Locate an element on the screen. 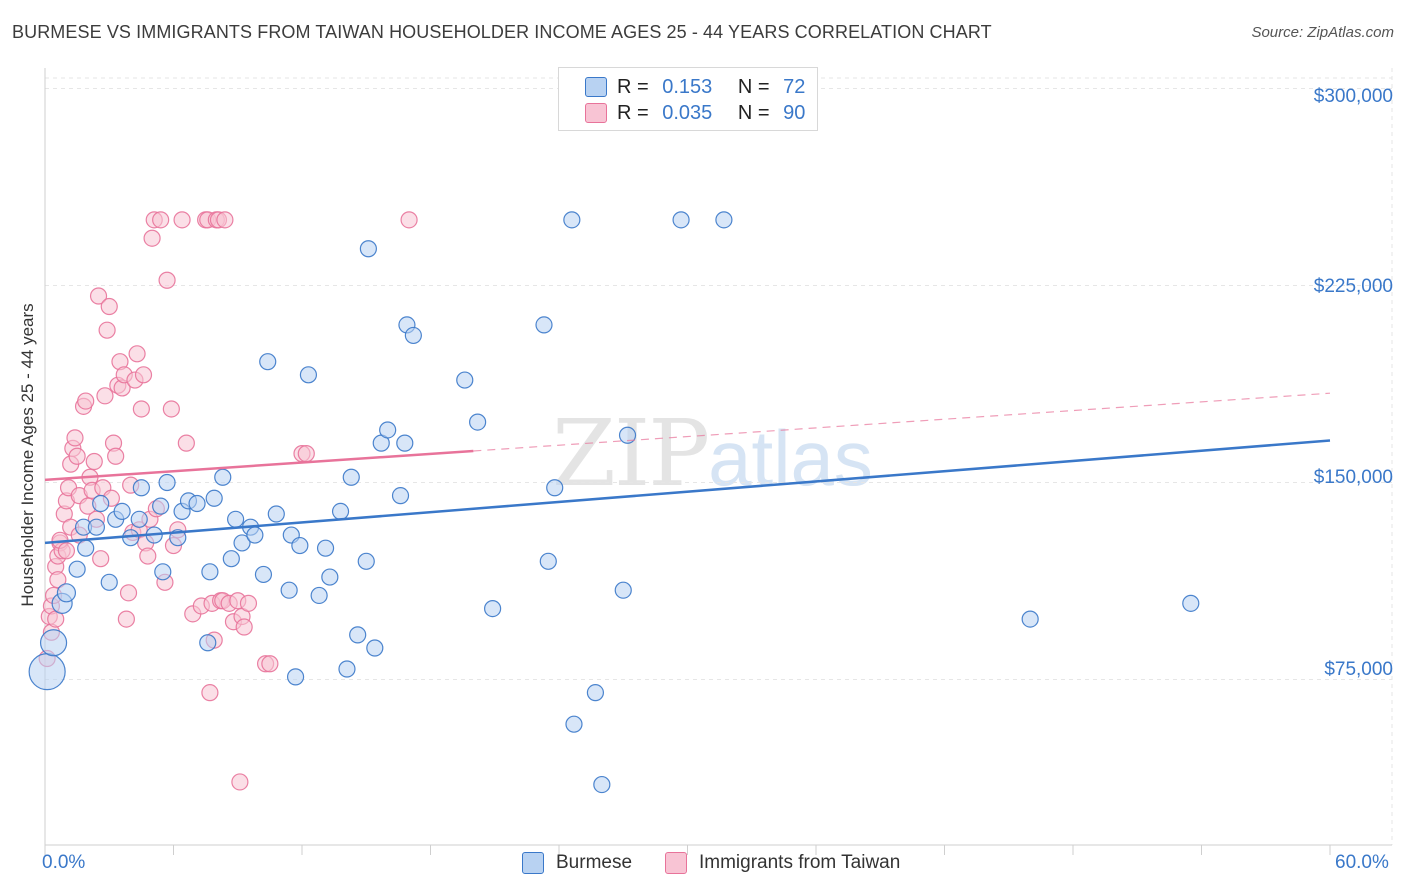  y-tick-label: $150,000 is located at coordinates (1353, 477).